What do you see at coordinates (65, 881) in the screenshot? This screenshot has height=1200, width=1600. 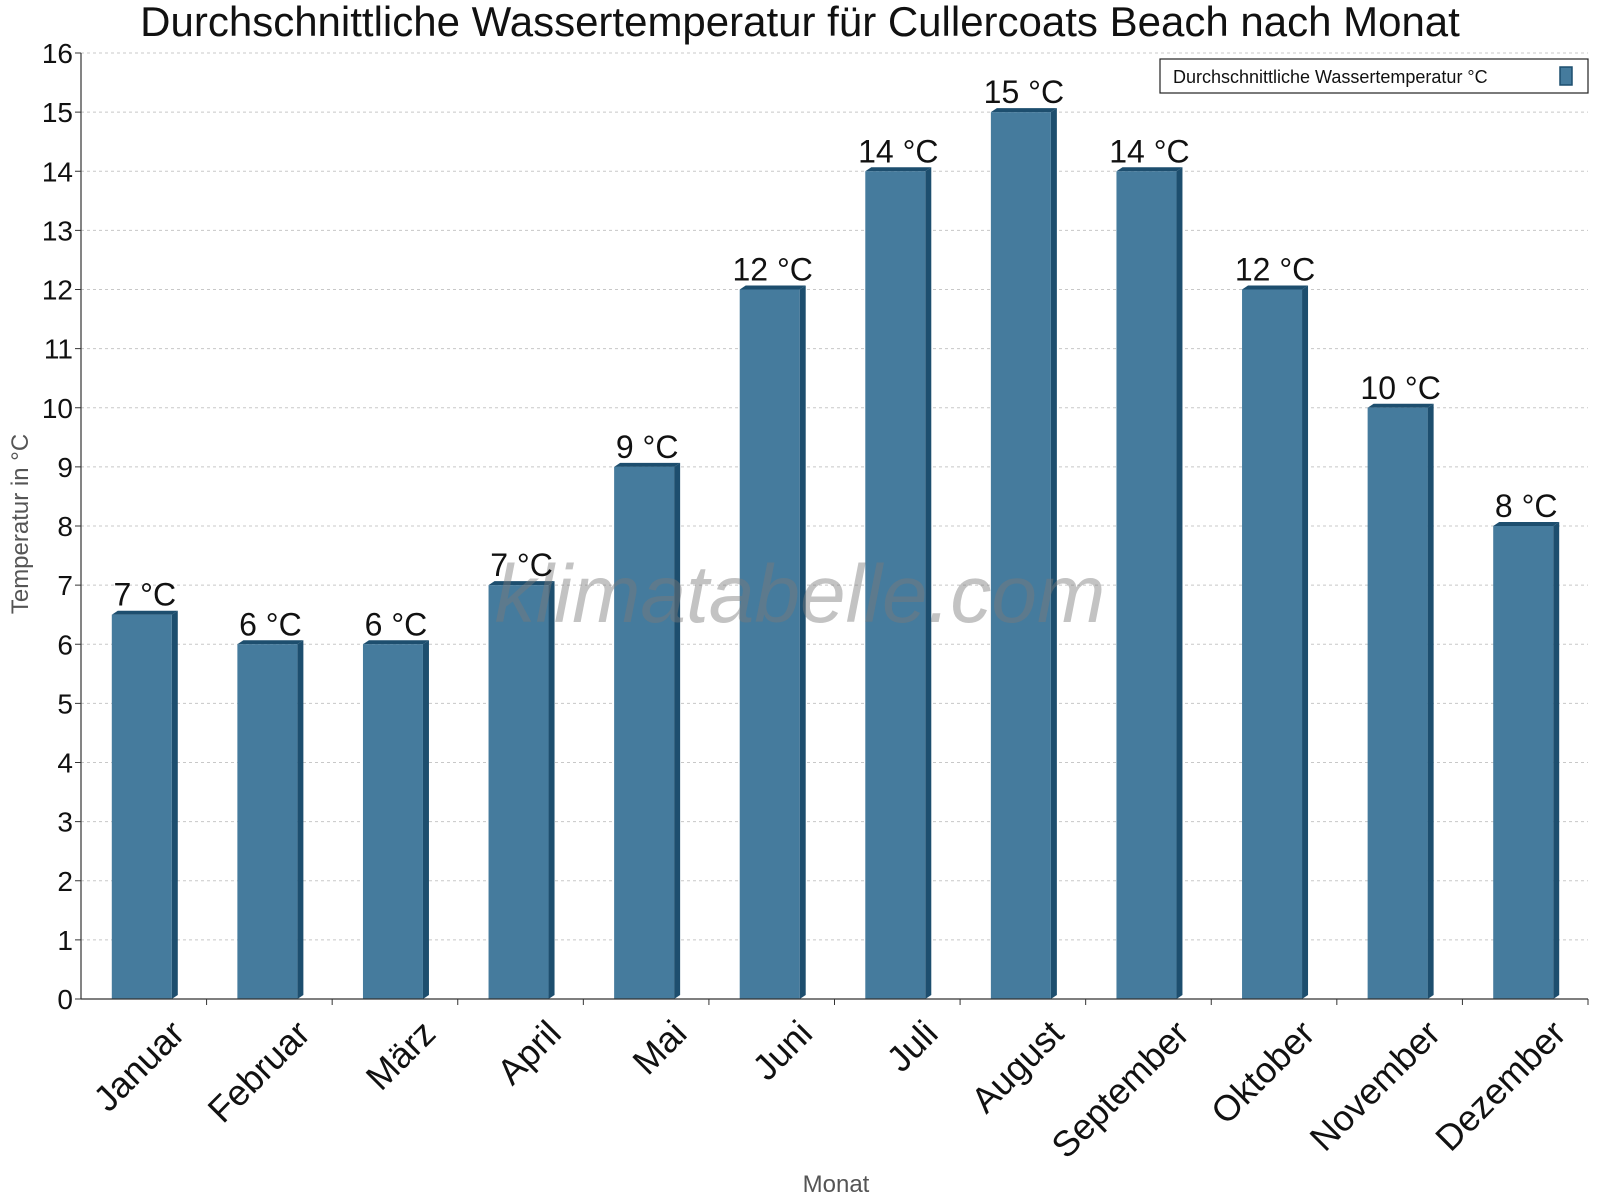 I see `y-tick-label: 2` at bounding box center [65, 881].